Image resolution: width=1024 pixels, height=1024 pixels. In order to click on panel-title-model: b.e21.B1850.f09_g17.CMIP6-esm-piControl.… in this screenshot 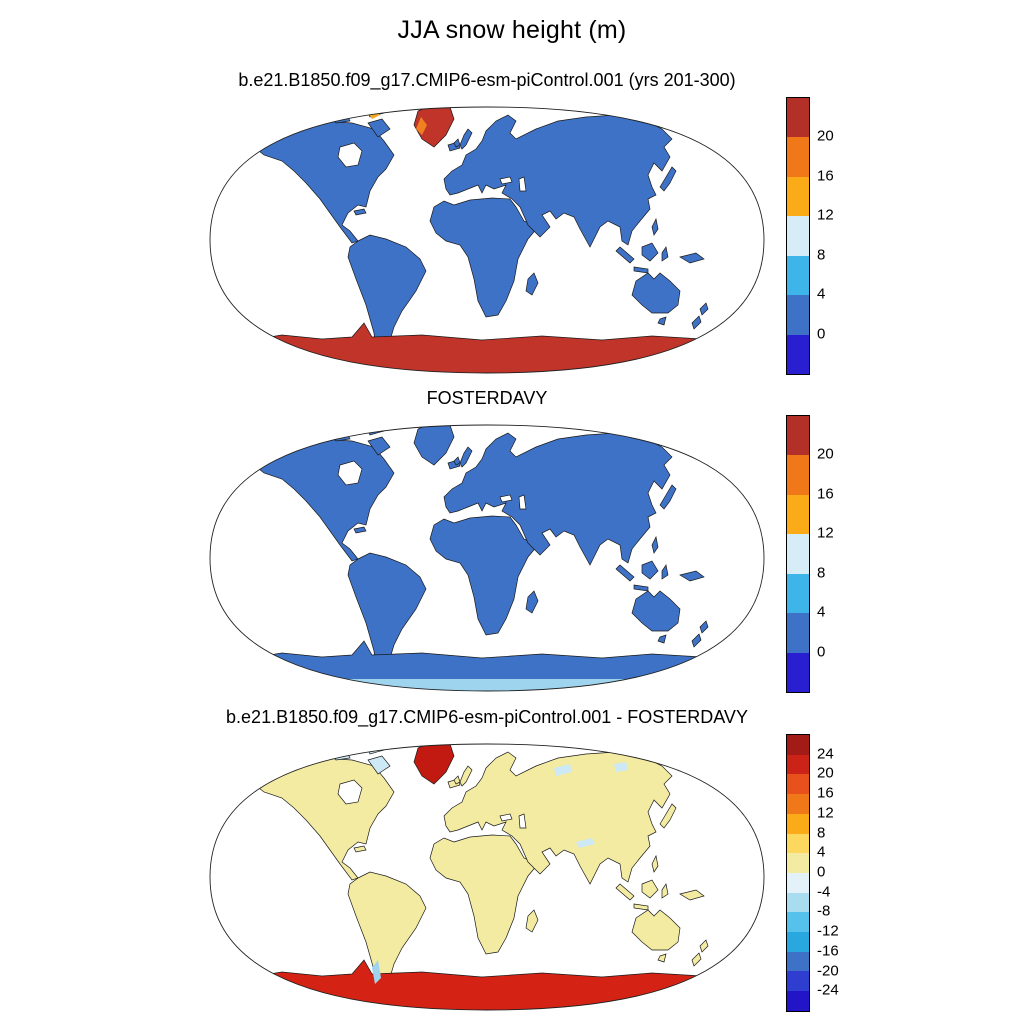, I will do `click(487, 80)`.